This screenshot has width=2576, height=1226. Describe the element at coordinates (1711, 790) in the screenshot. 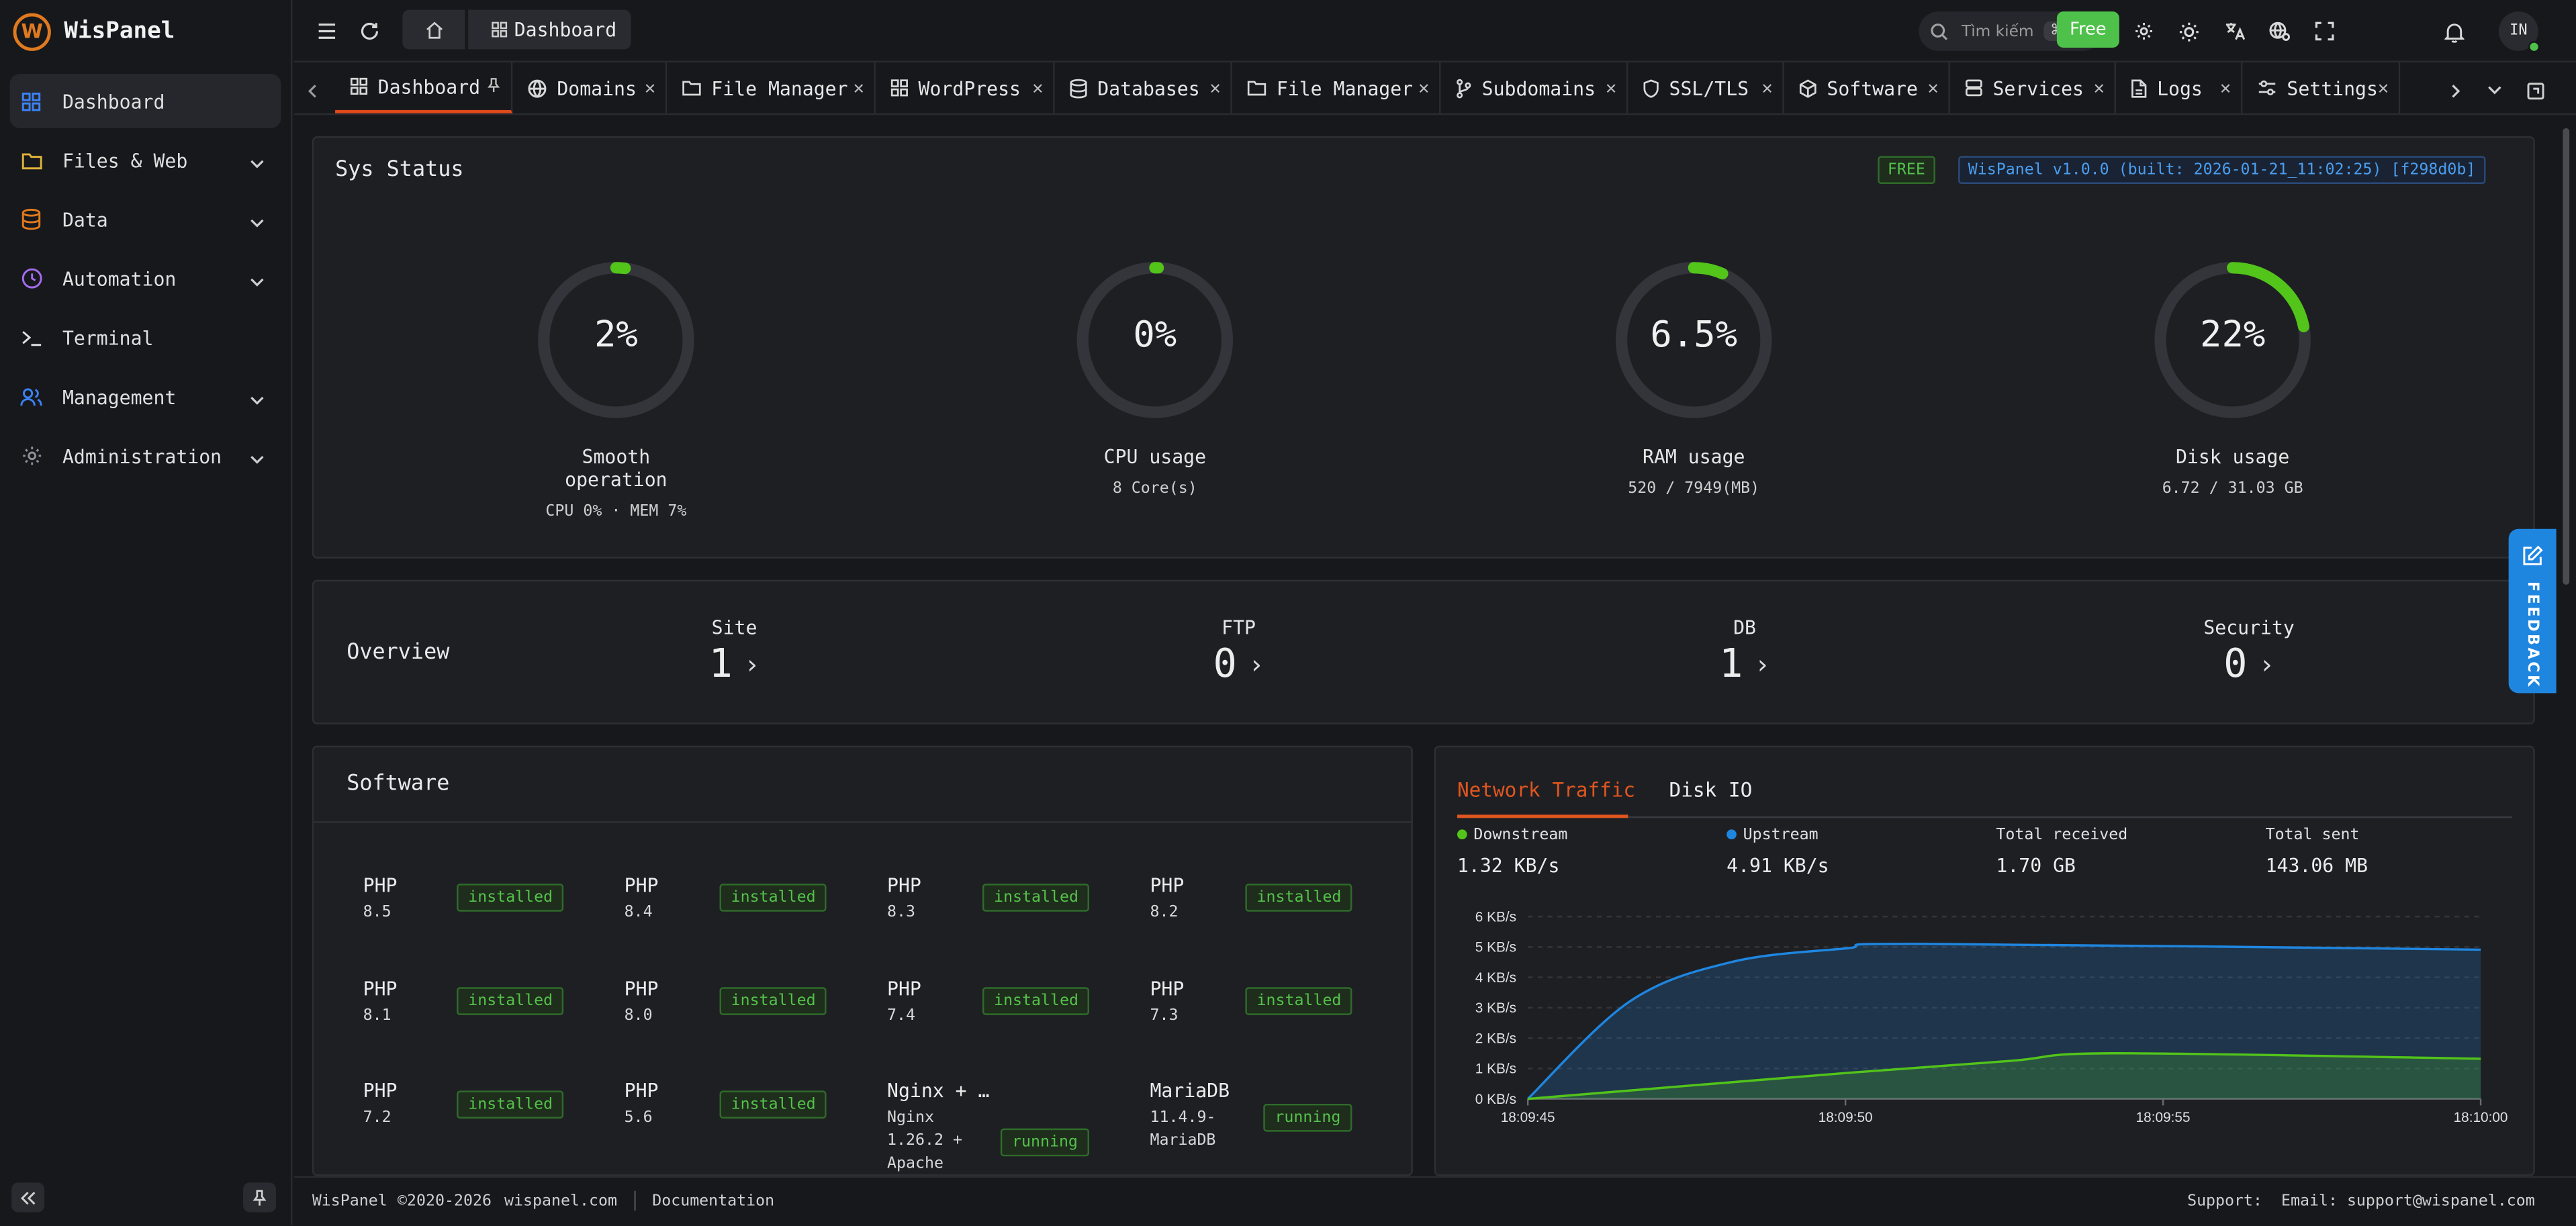

I see `tab-disk-io: Disk IO` at that location.